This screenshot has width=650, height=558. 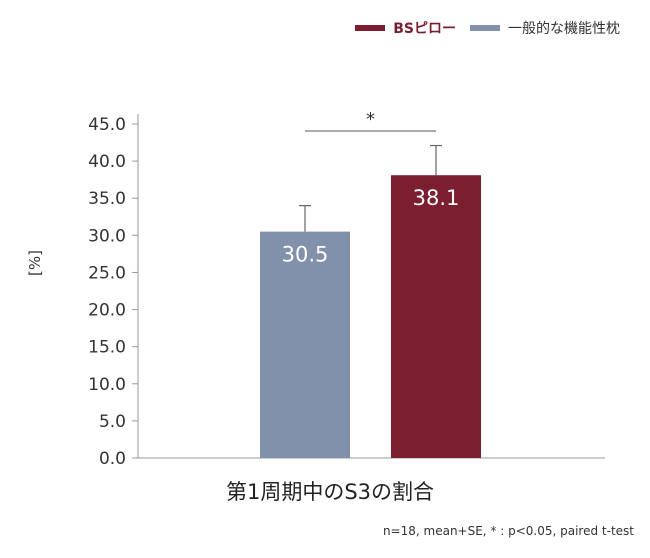 What do you see at coordinates (436, 316) in the screenshot?
I see `bar` at bounding box center [436, 316].